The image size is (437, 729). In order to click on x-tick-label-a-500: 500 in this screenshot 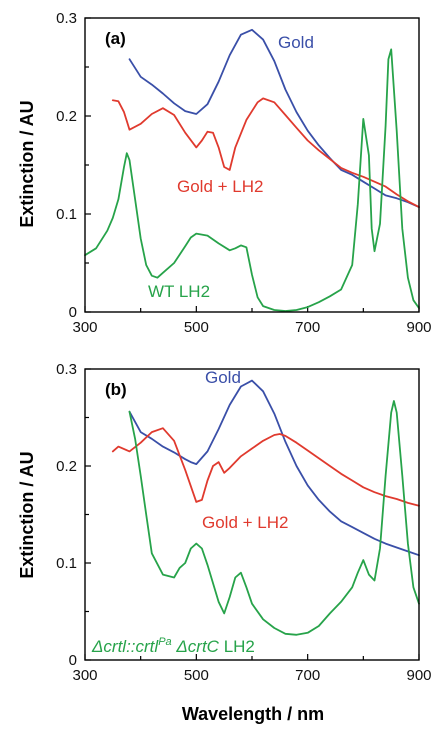, I will do `click(196, 327)`.